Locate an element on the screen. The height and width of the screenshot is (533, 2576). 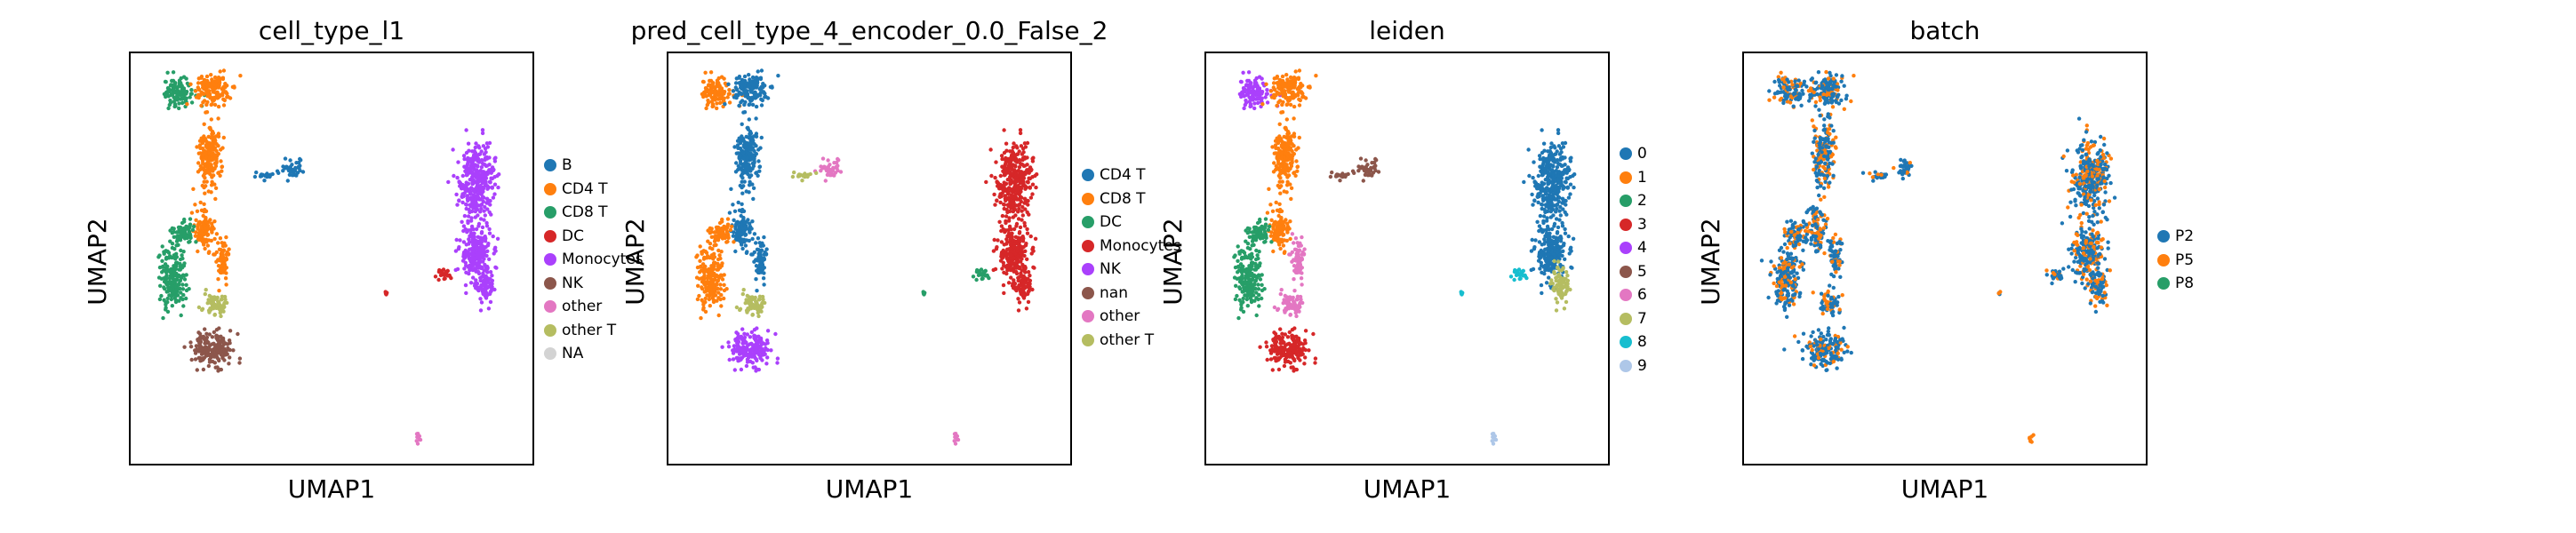
legend-item: other is located at coordinates (1131, 317).